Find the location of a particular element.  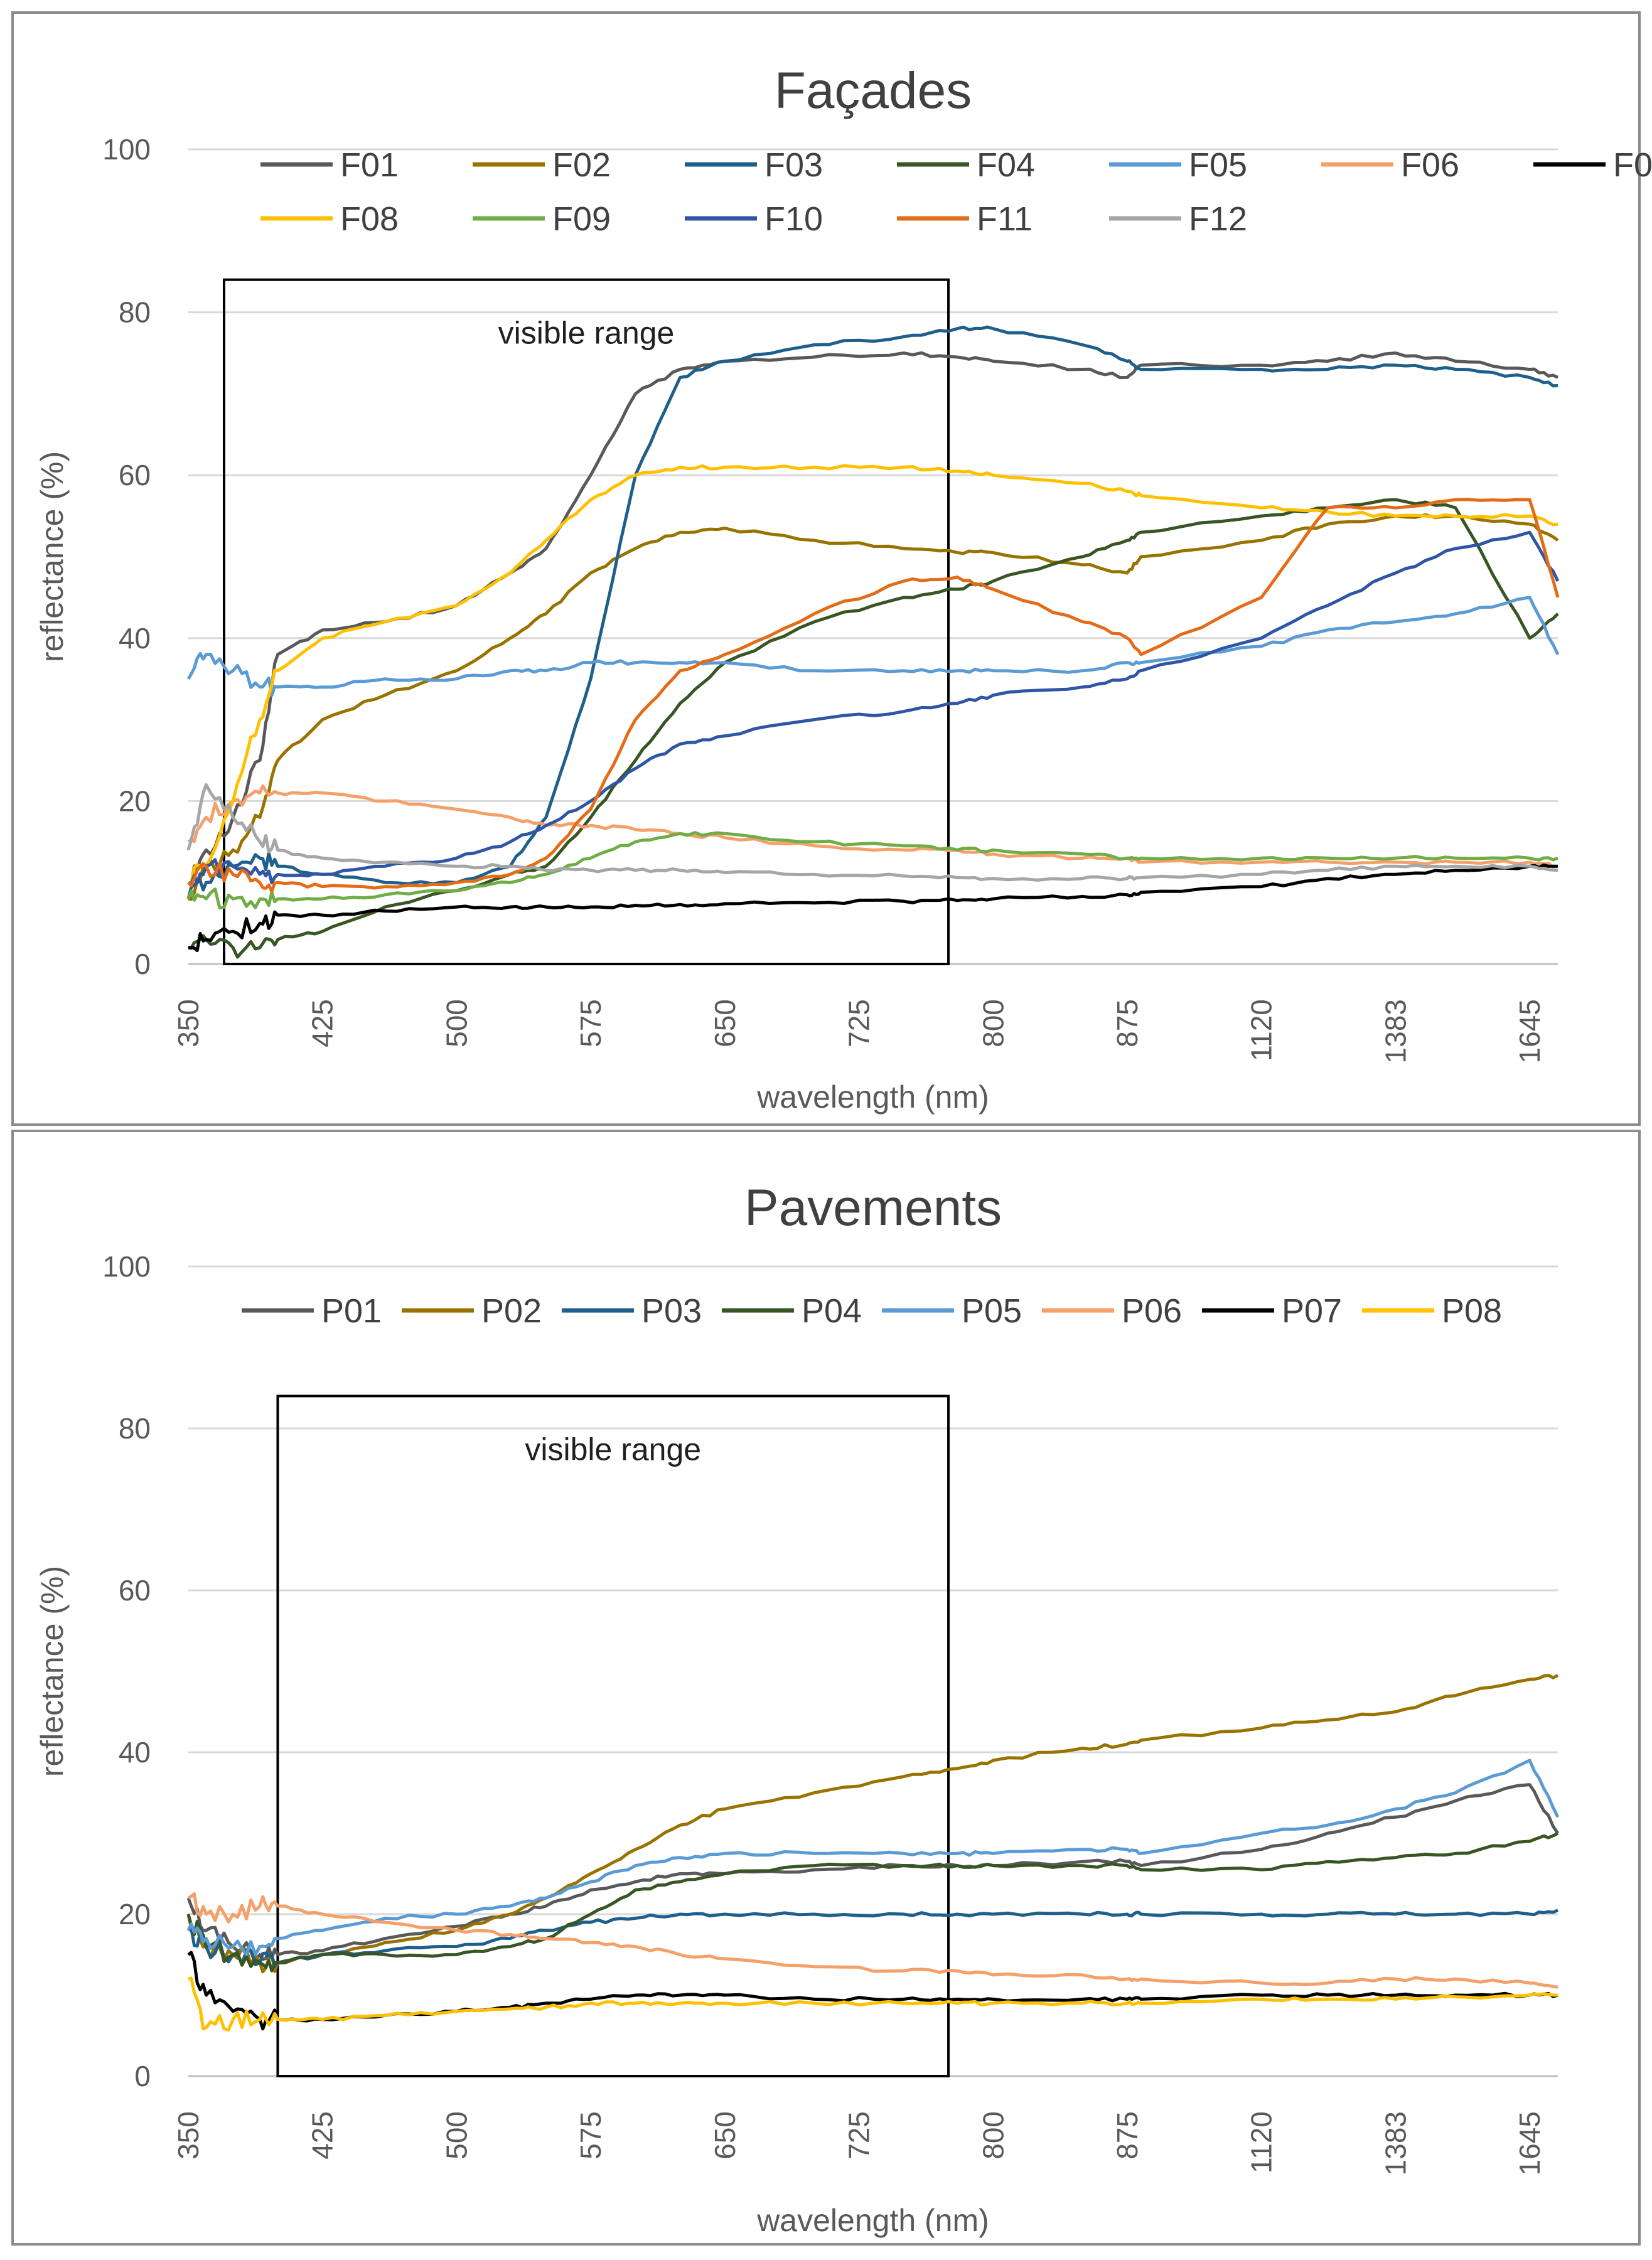

legend-label: F11 is located at coordinates (1004, 219).